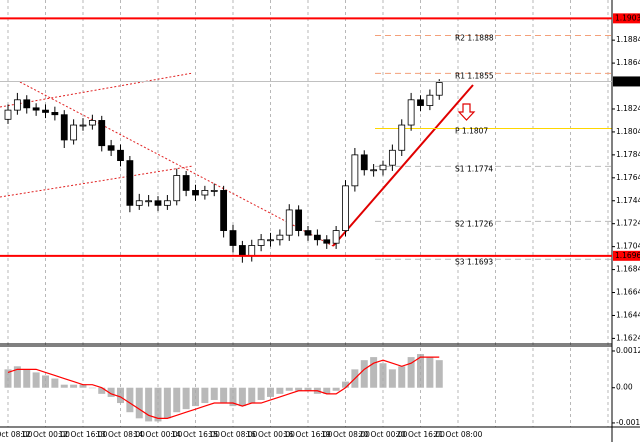 The width and height of the screenshot is (640, 442). What do you see at coordinates (475, 130) in the screenshot?
I see `pivot-value: 1.1807` at bounding box center [475, 130].